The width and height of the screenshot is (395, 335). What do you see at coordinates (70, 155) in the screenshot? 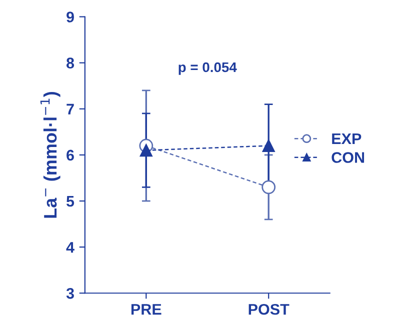
I see `y-tick-label: 6` at bounding box center [70, 155].